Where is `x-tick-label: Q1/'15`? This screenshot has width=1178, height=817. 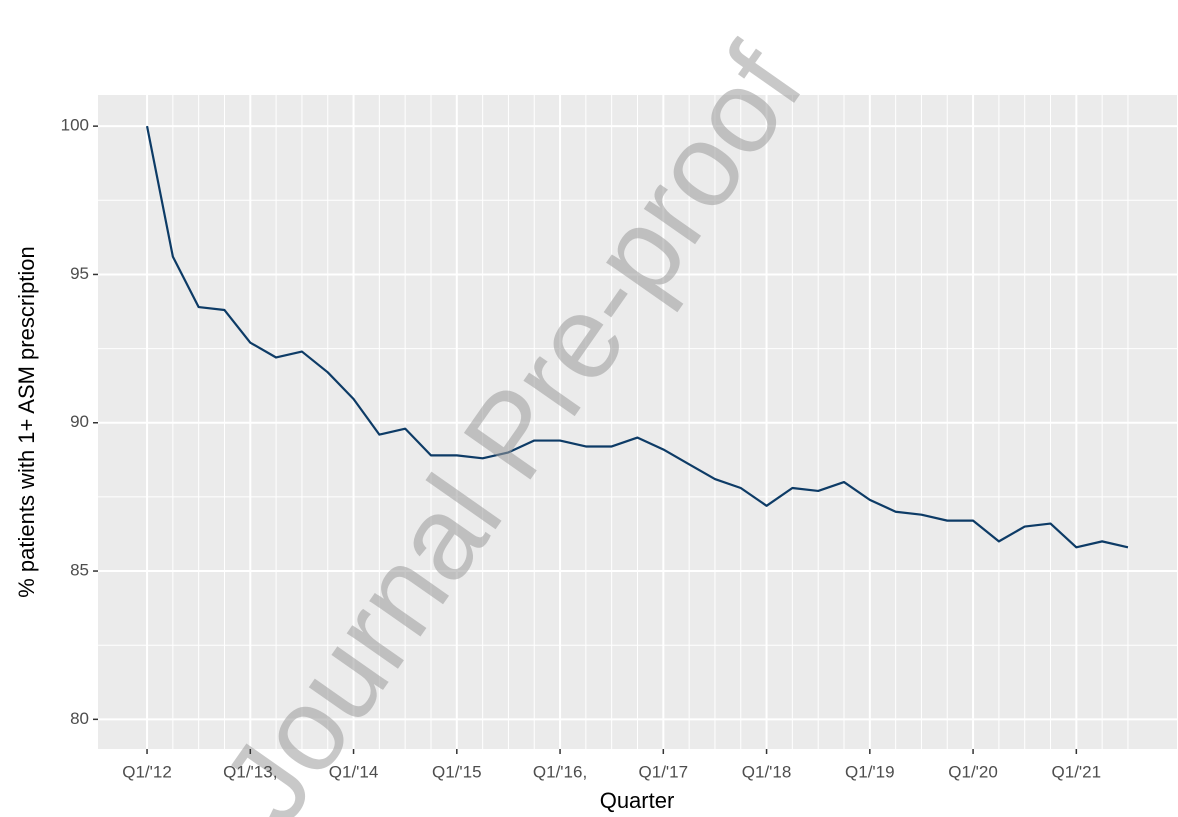 x-tick-label: Q1/'15 is located at coordinates (457, 771).